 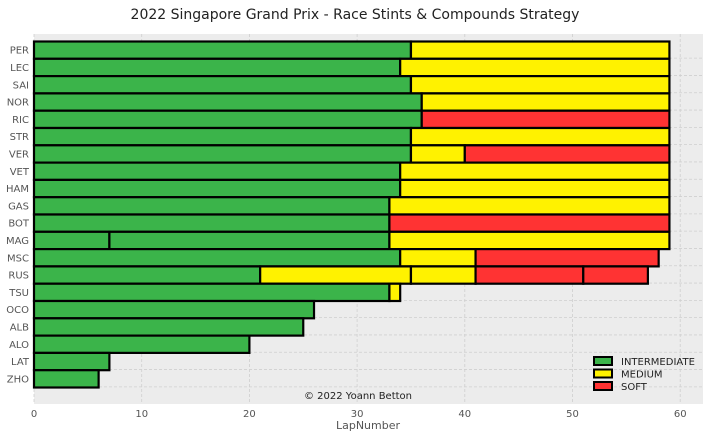 I want to click on x-tick-label: 10, so click(x=141, y=414).